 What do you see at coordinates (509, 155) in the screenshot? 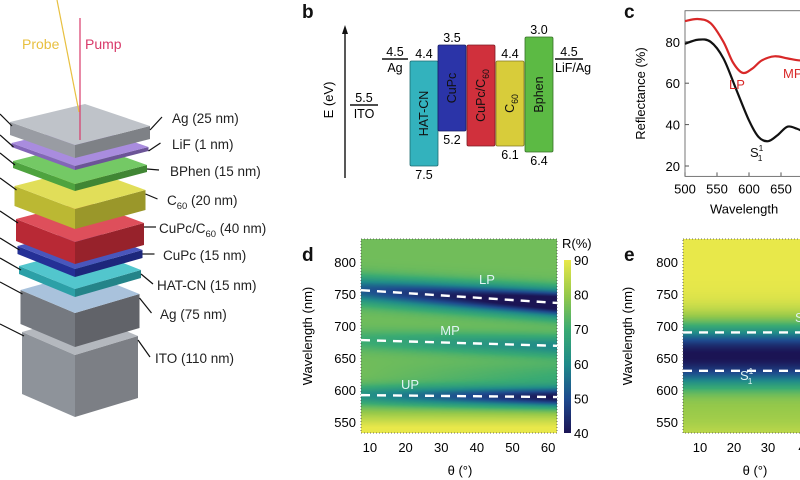
I see `homo-value: 6.1` at bounding box center [509, 155].